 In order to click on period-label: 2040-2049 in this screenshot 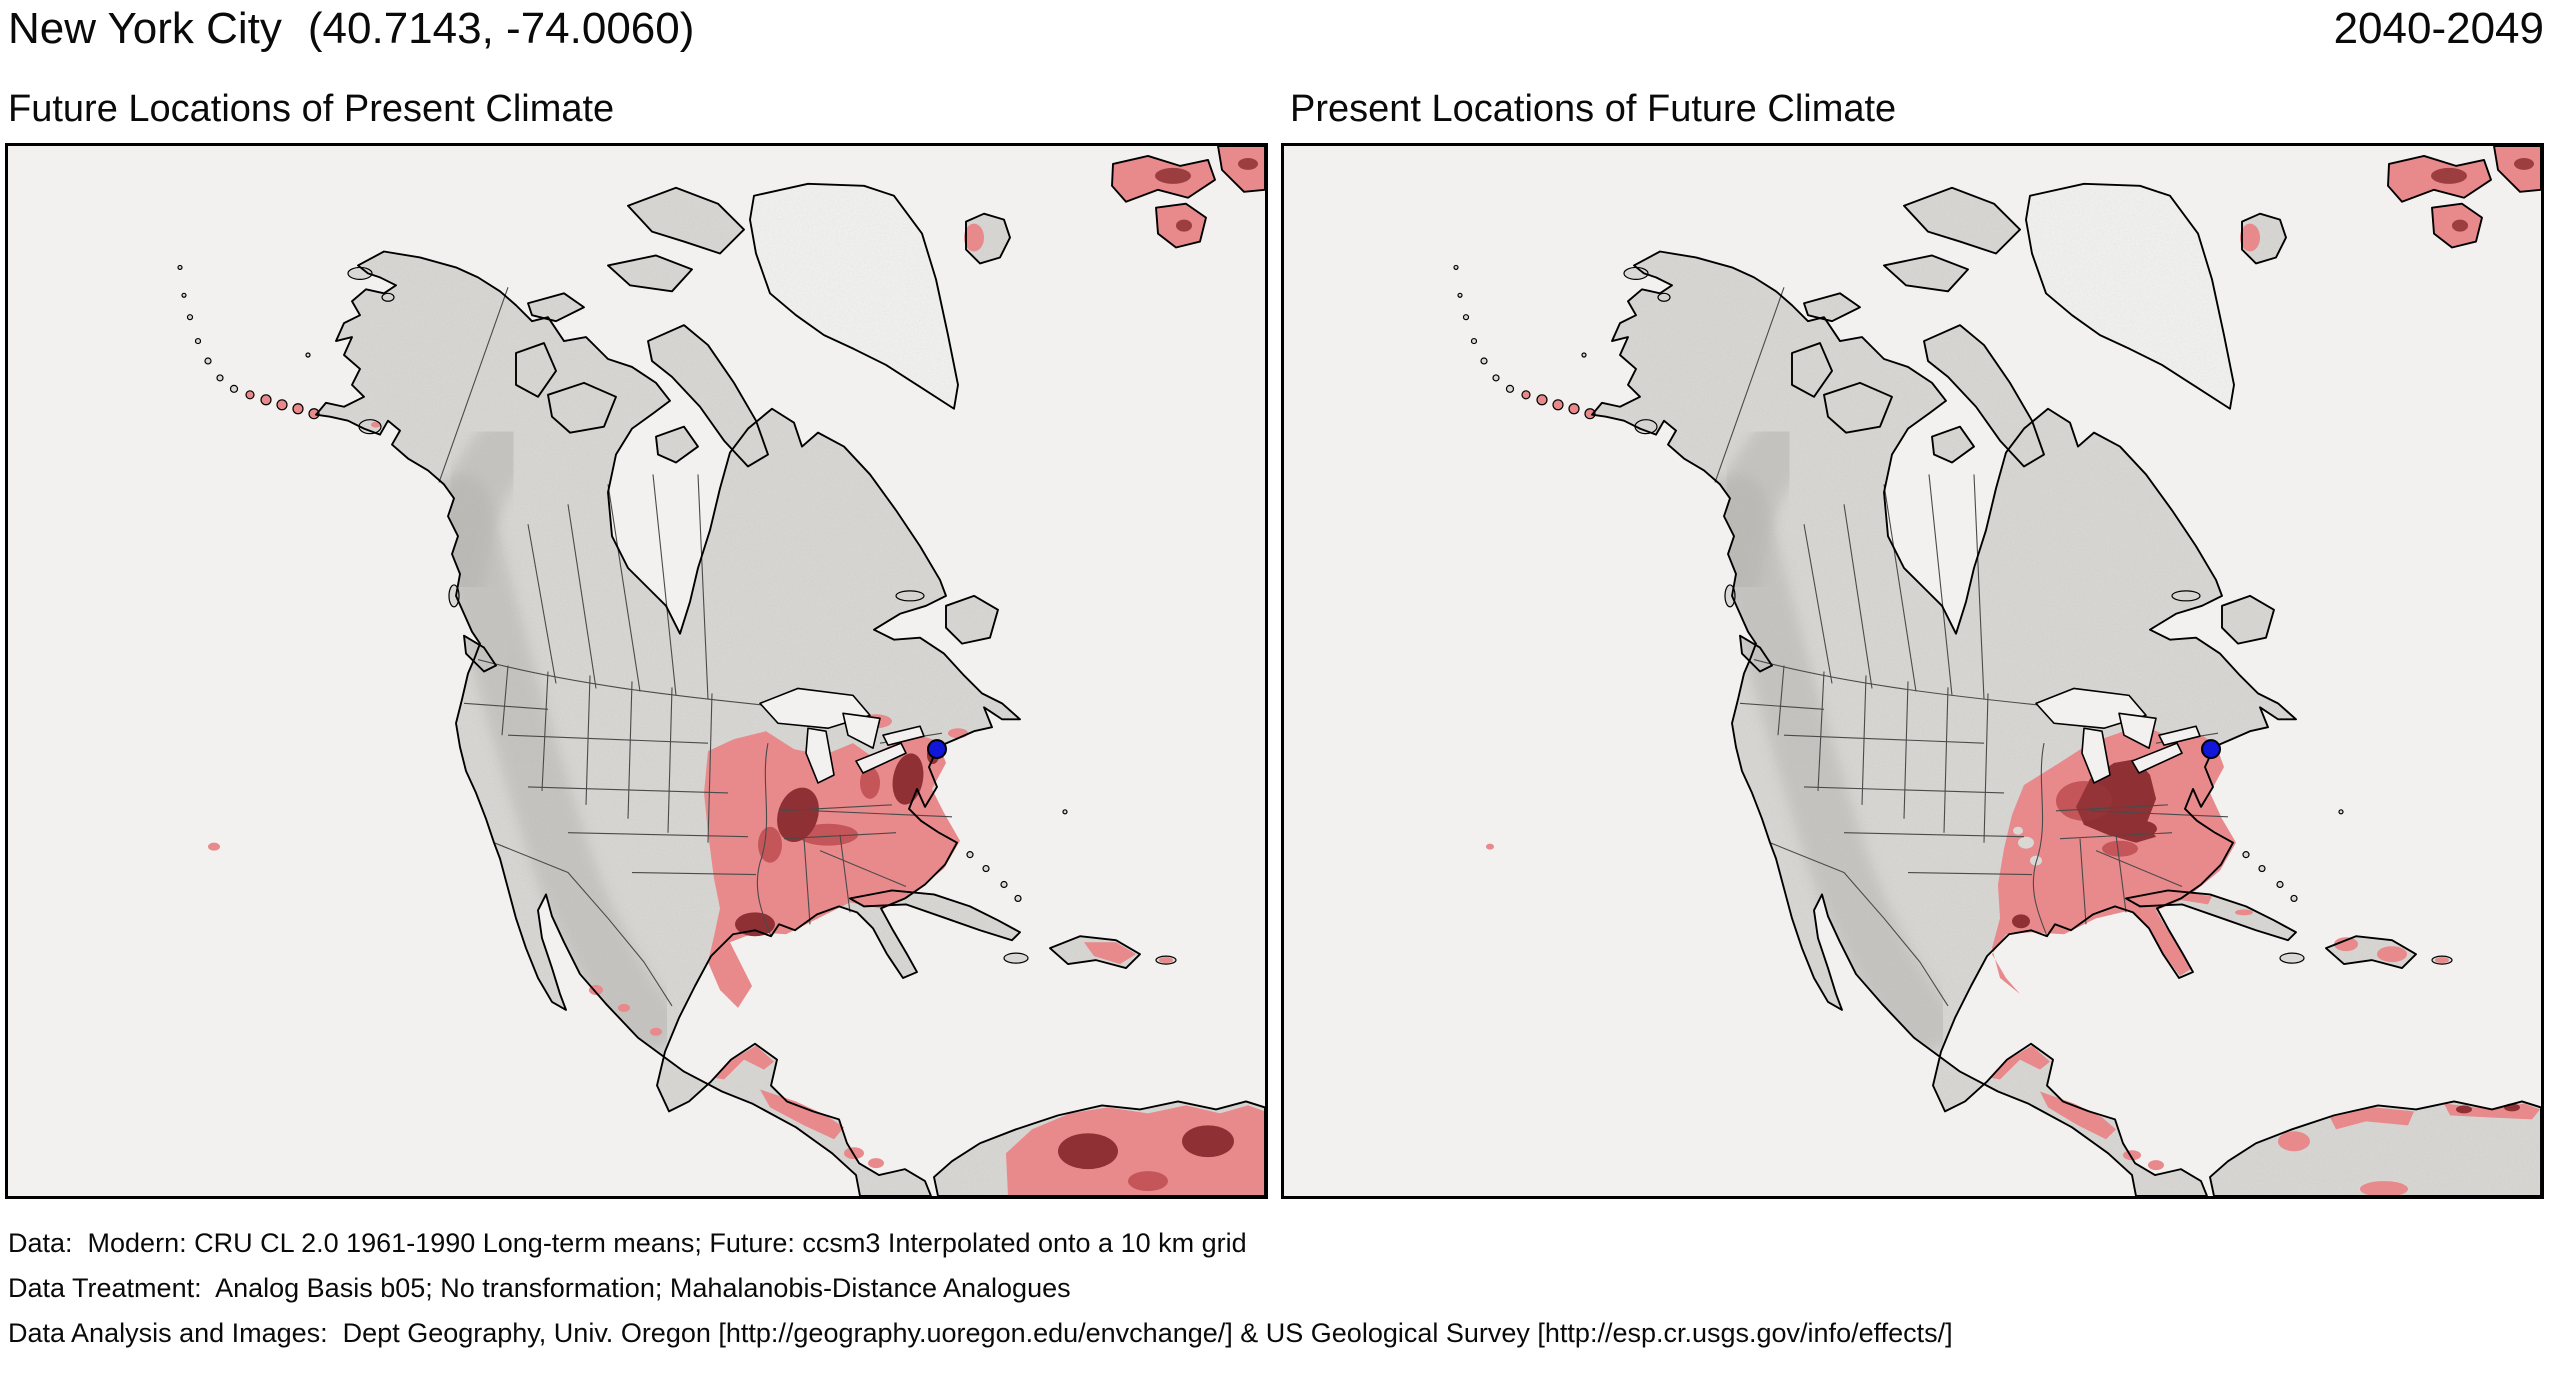, I will do `click(2438, 28)`.